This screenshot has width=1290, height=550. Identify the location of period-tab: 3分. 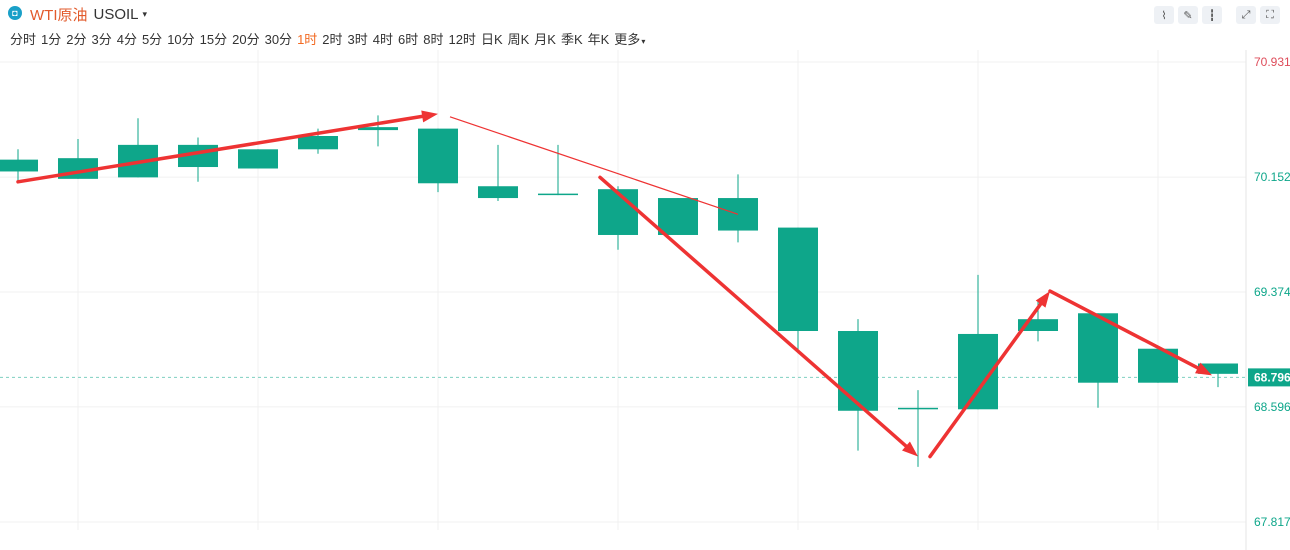
(101, 39).